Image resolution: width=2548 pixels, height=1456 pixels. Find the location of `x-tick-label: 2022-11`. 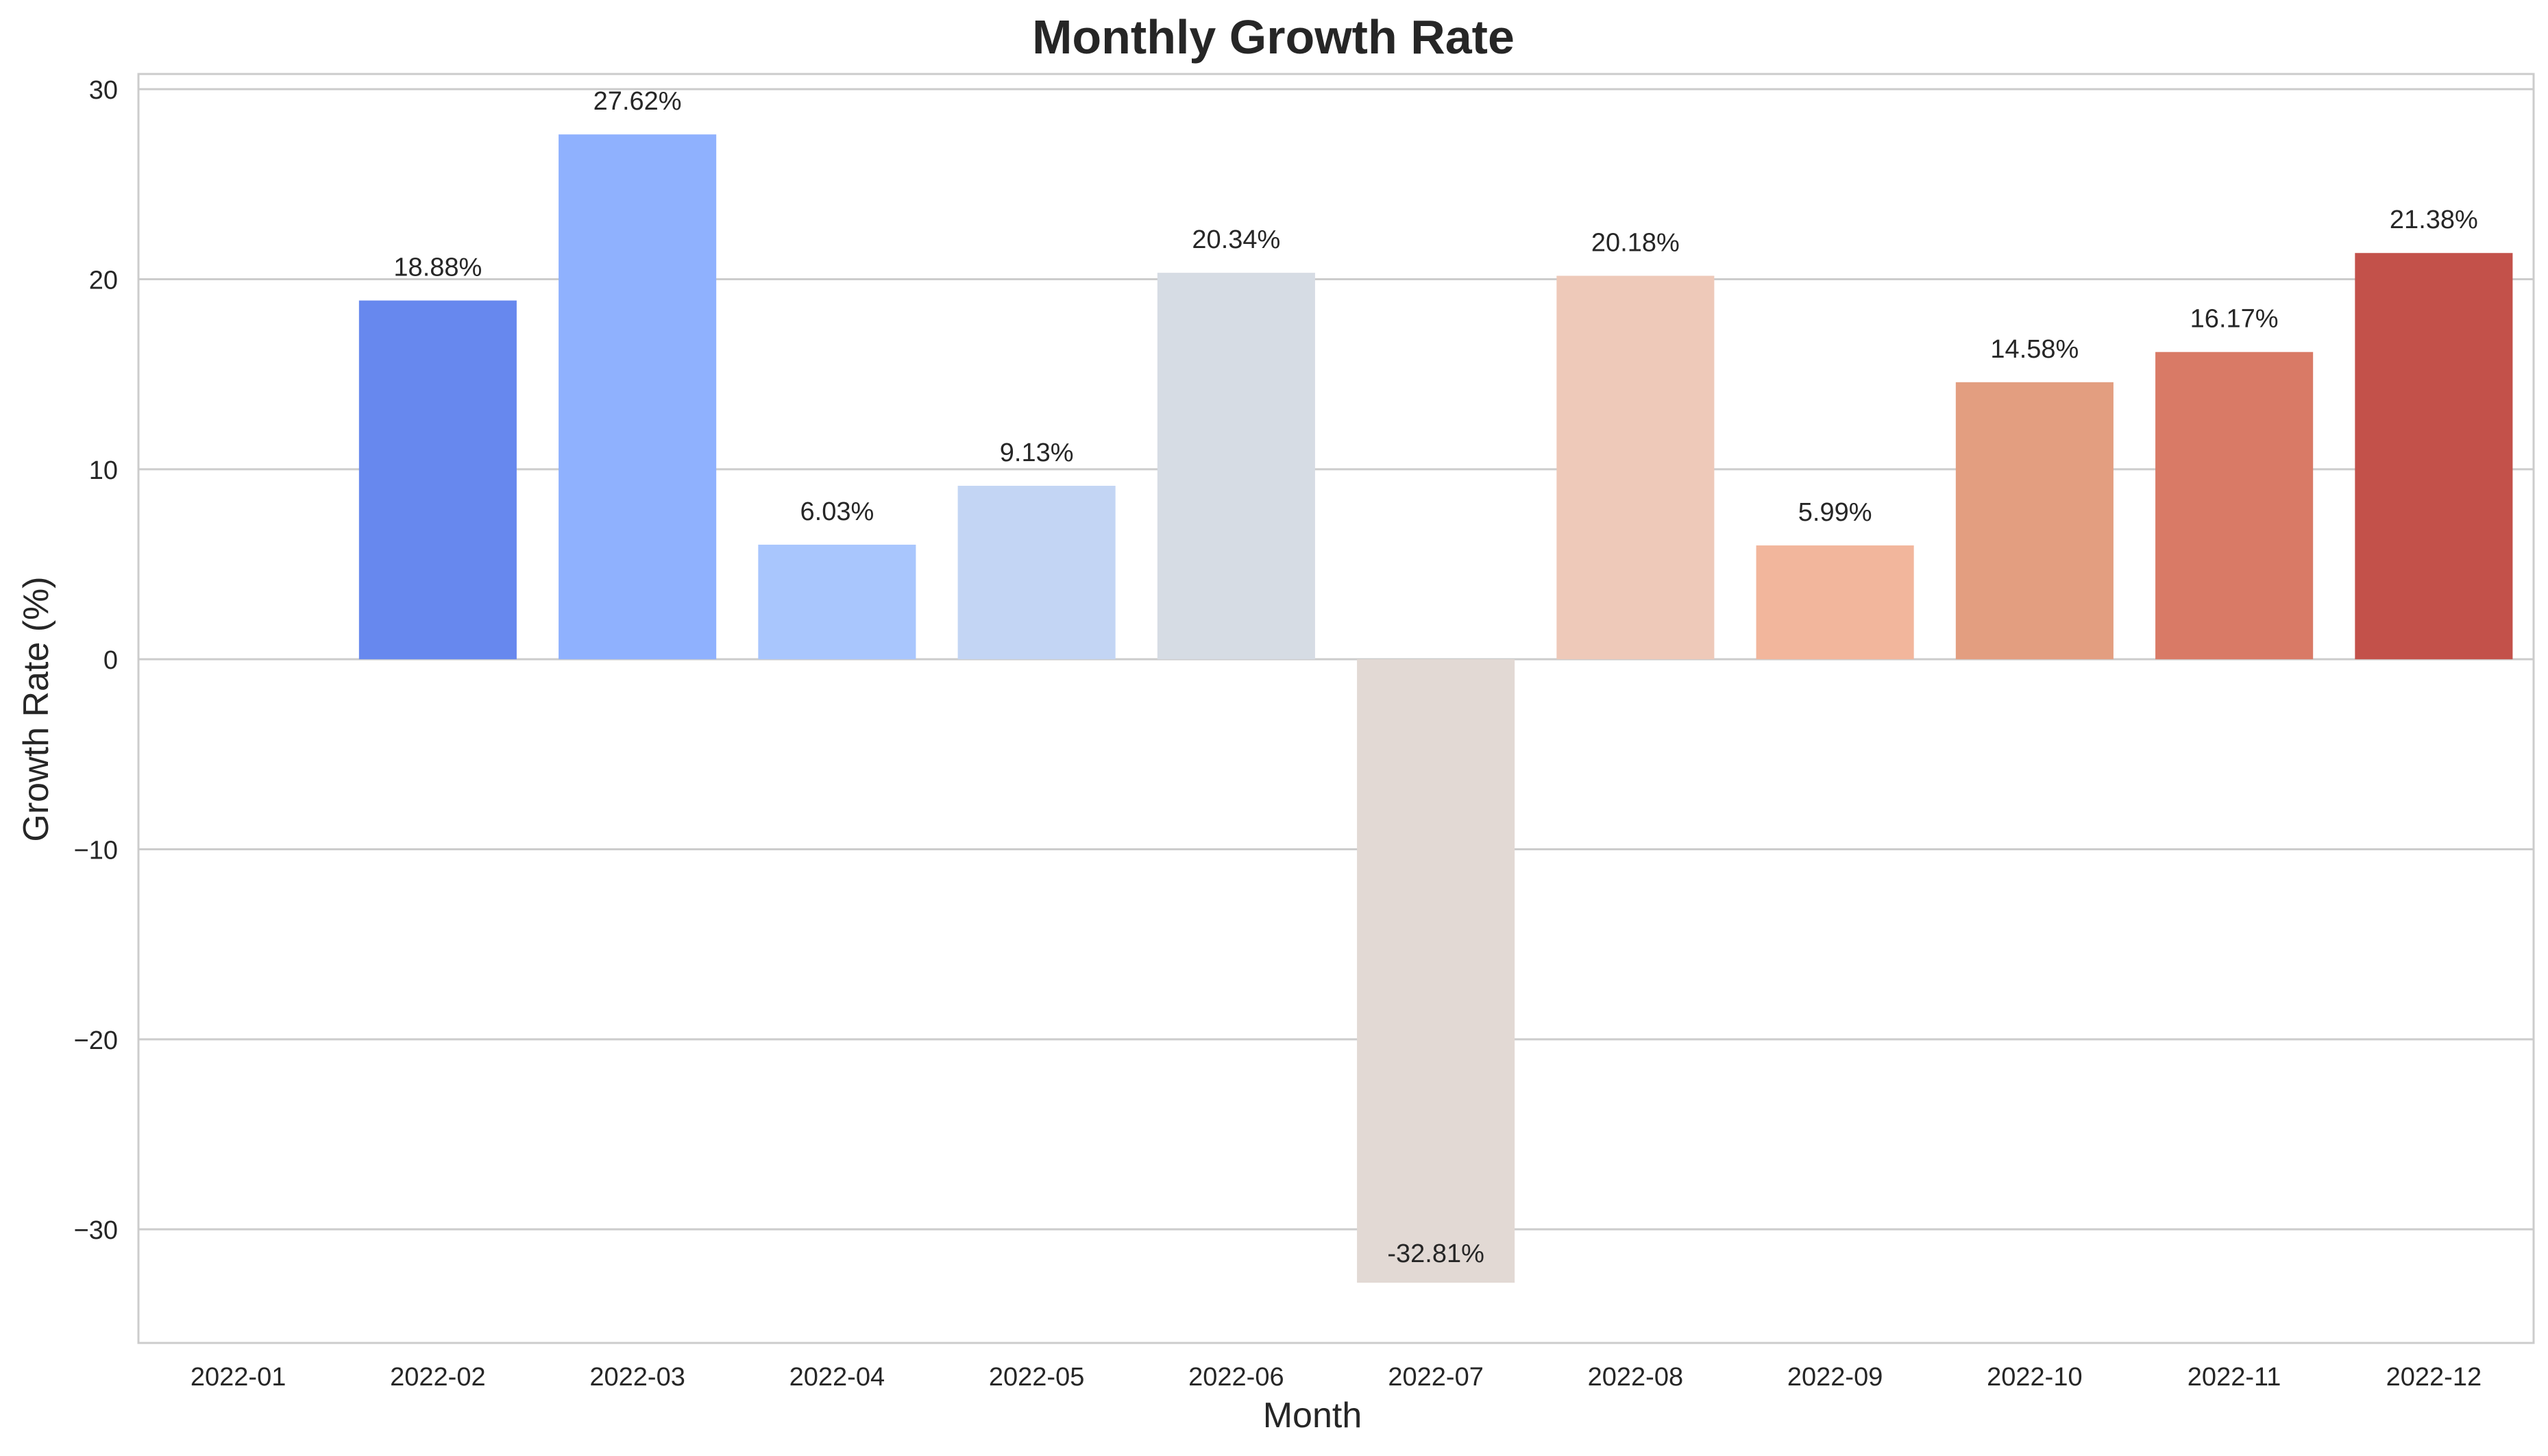

x-tick-label: 2022-11 is located at coordinates (2234, 1377).